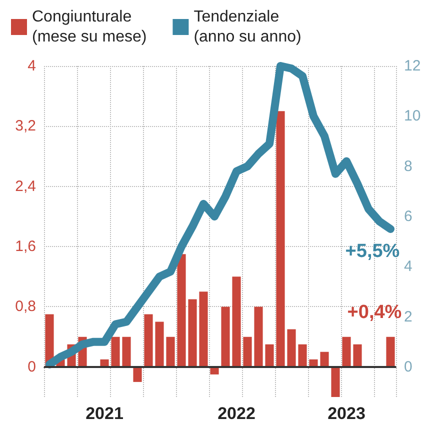  I want to click on legend-label: Congiunturale (mese su mese), so click(89, 27).